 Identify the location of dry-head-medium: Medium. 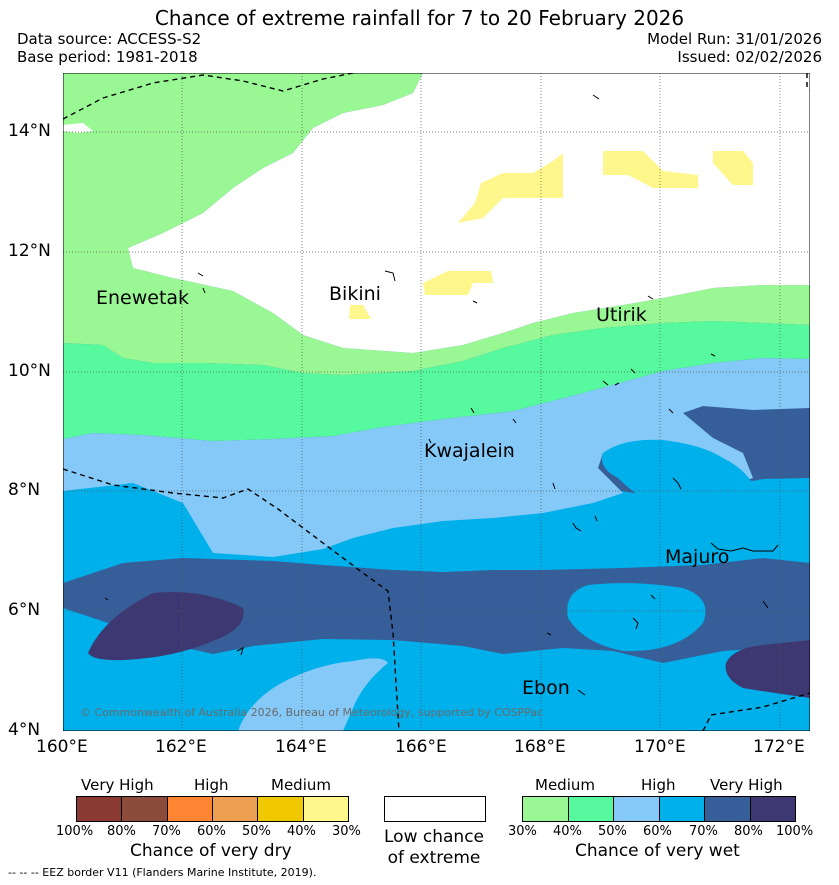
(301, 785).